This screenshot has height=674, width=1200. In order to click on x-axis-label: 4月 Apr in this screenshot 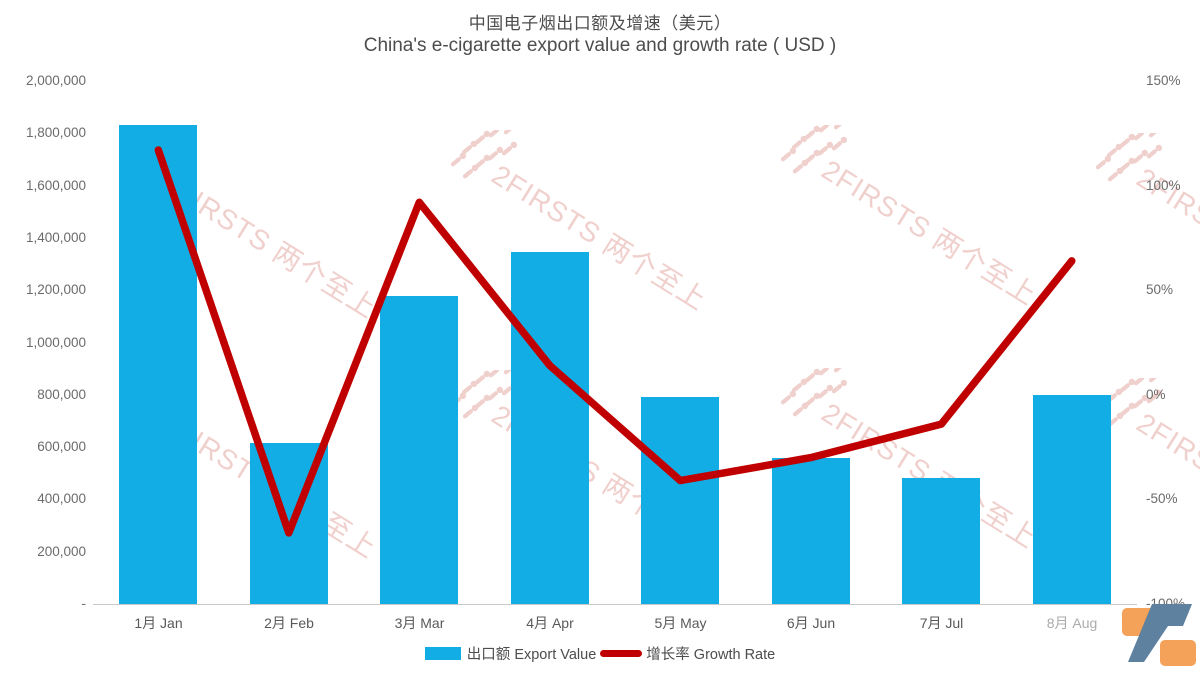, I will do `click(550, 623)`.